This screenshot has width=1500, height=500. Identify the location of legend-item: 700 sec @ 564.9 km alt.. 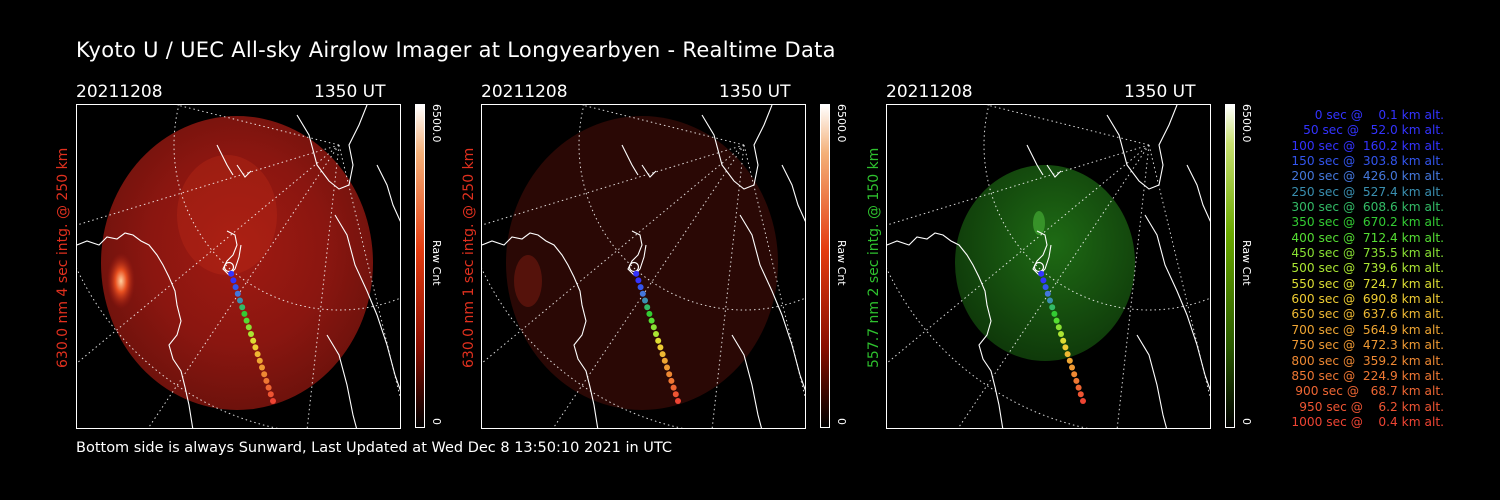
(1367, 329).